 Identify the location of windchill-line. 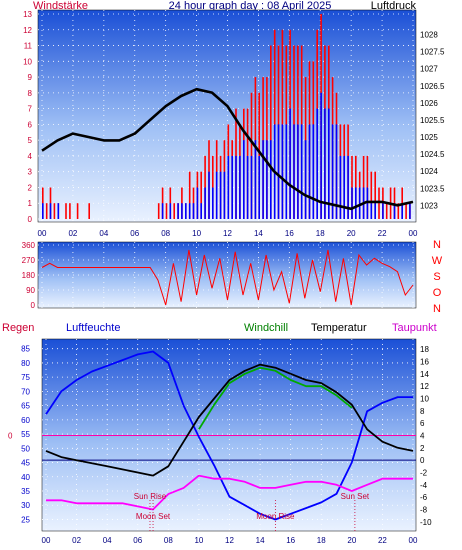
(275, 398).